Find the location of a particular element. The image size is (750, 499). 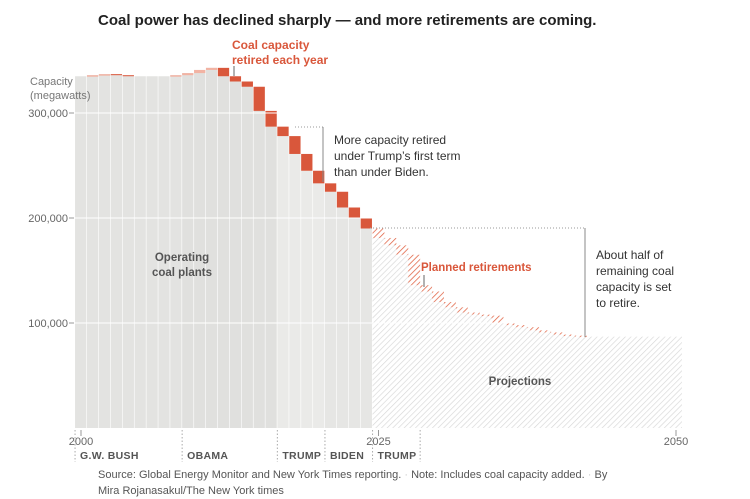

operating-label: Operating is located at coordinates (182, 258).